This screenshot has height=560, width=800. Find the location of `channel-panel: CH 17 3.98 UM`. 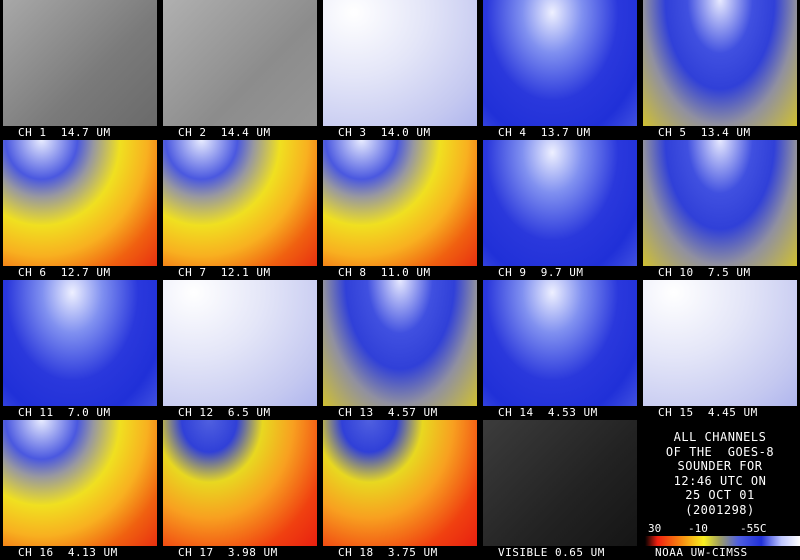

channel-panel: CH 17 3.98 UM is located at coordinates (240, 490).